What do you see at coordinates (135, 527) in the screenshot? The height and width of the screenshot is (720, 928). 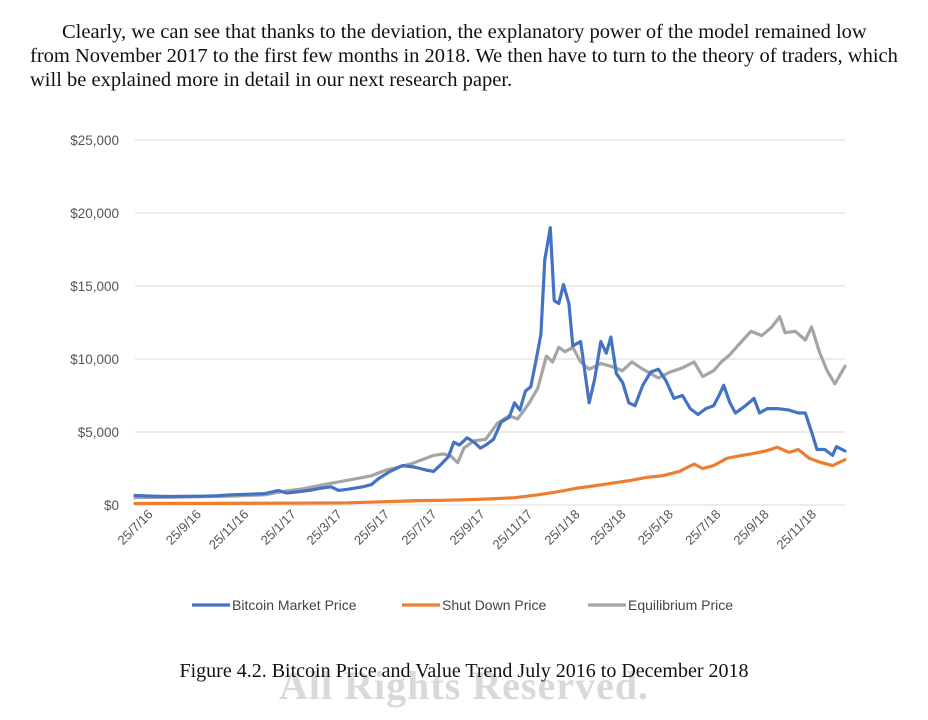 I see `x-tick-label: 25/7/16` at bounding box center [135, 527].